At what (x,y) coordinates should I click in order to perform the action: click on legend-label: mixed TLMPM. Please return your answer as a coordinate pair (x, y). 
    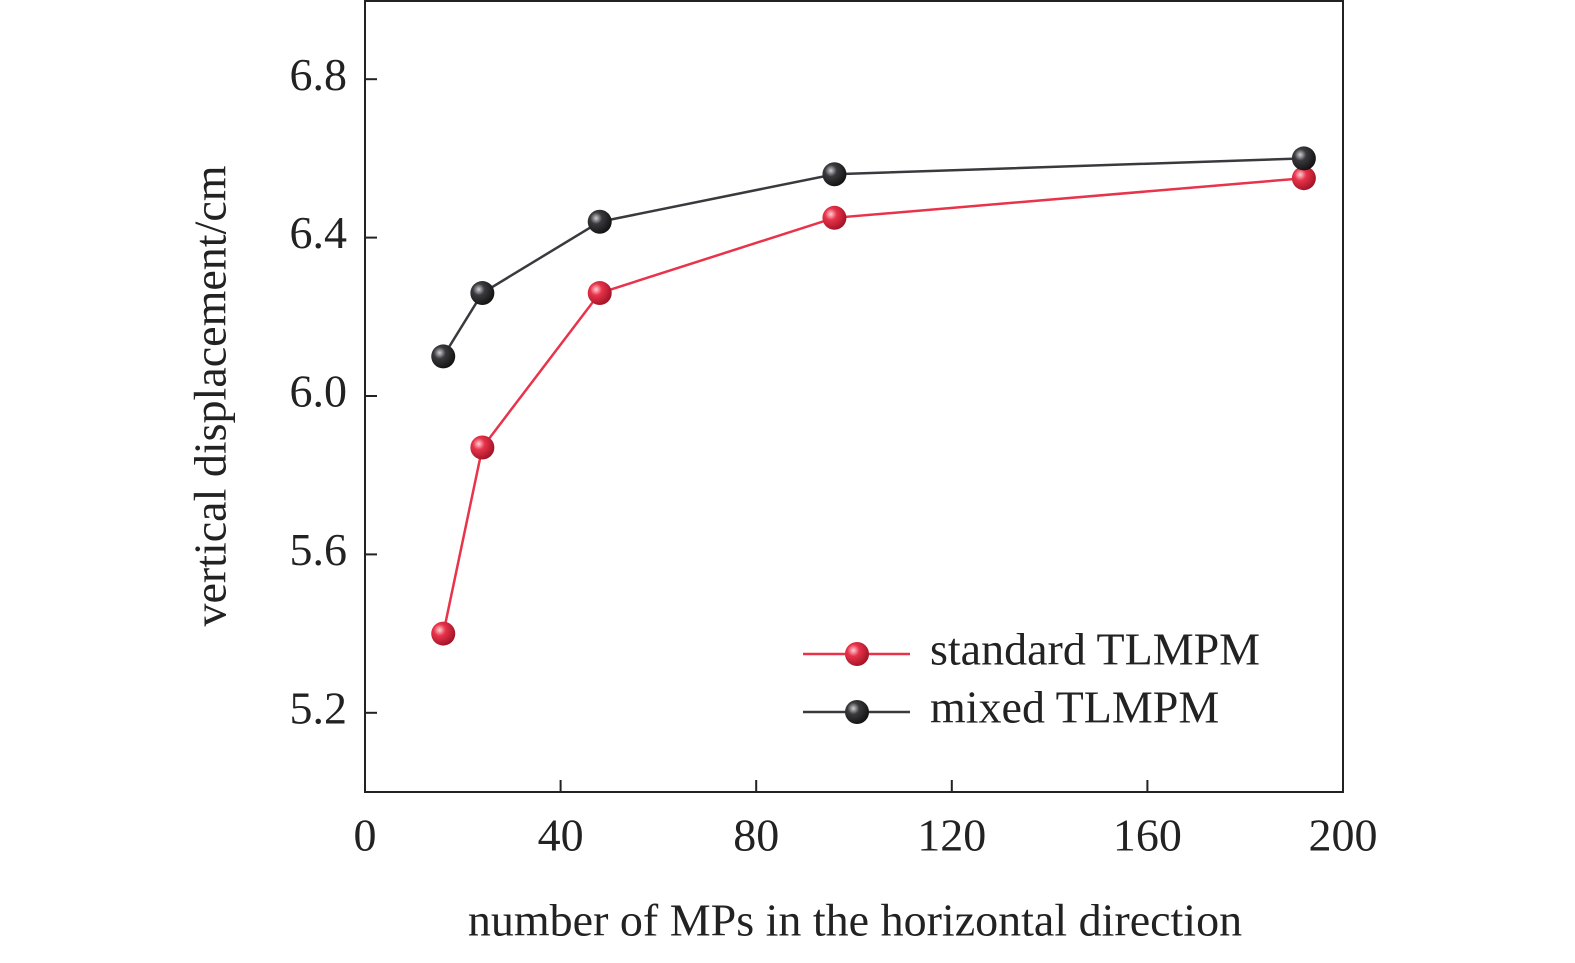
    Looking at the image, I should click on (1074, 707).